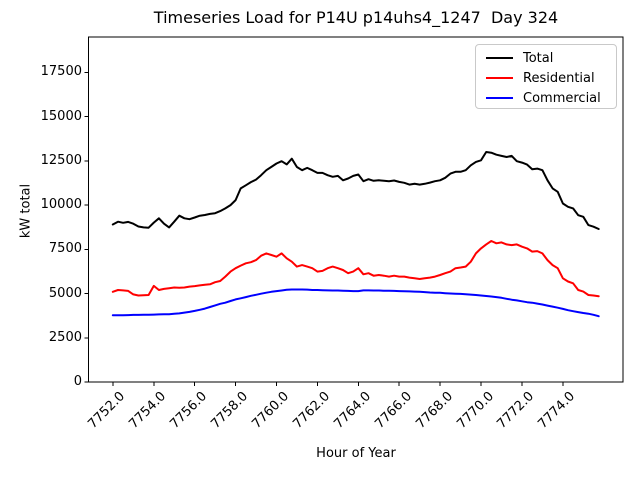 The width and height of the screenshot is (640, 480). What do you see at coordinates (65, 293) in the screenshot?
I see `y-tick-label: 5000` at bounding box center [65, 293].